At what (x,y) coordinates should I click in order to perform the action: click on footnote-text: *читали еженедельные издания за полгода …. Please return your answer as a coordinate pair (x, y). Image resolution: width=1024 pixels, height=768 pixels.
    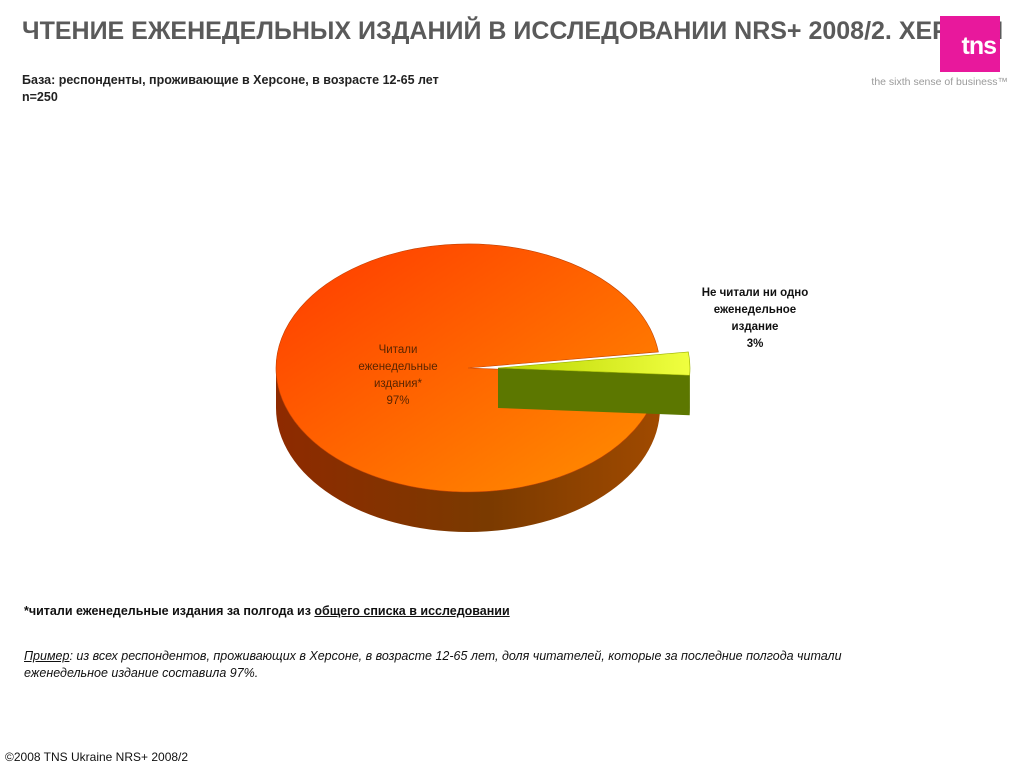
    Looking at the image, I should click on (169, 611).